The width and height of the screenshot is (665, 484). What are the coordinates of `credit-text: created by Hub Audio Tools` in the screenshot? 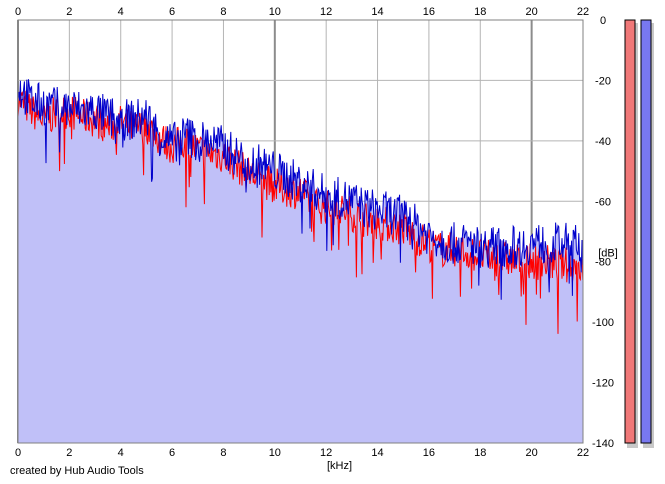 It's located at (77, 471).